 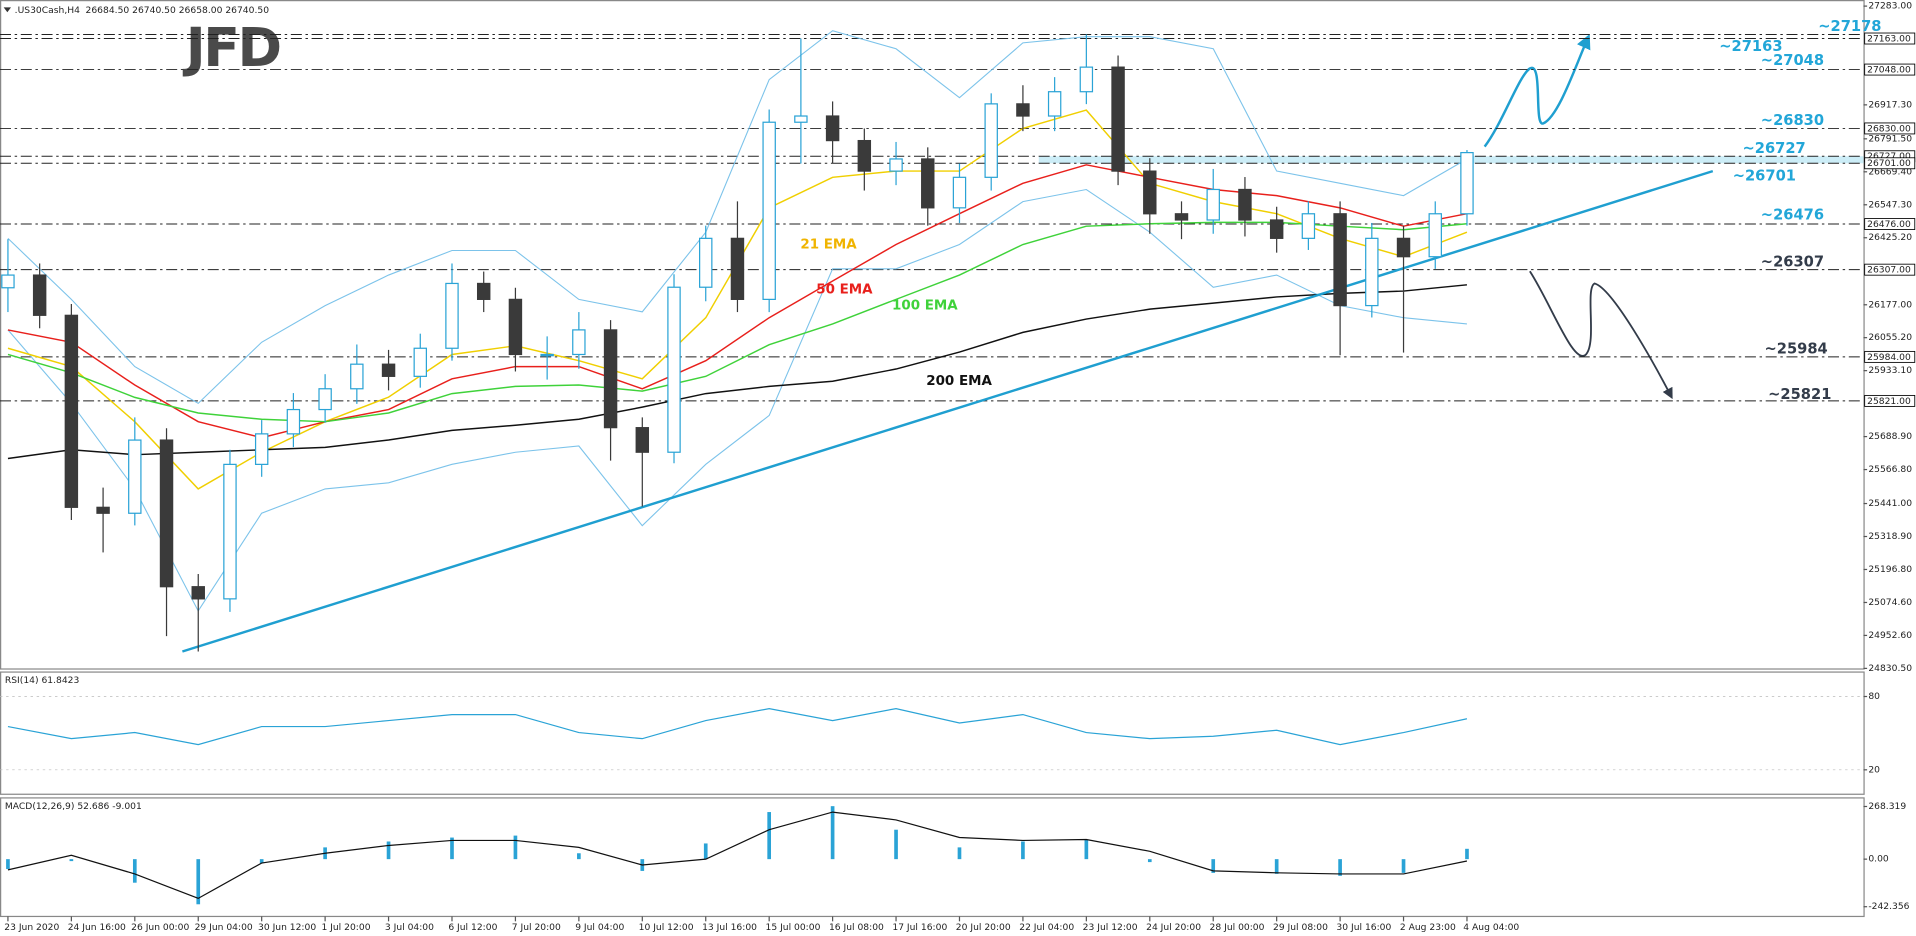 I want to click on y-tick-label: 25318.90, so click(x=1890, y=536).